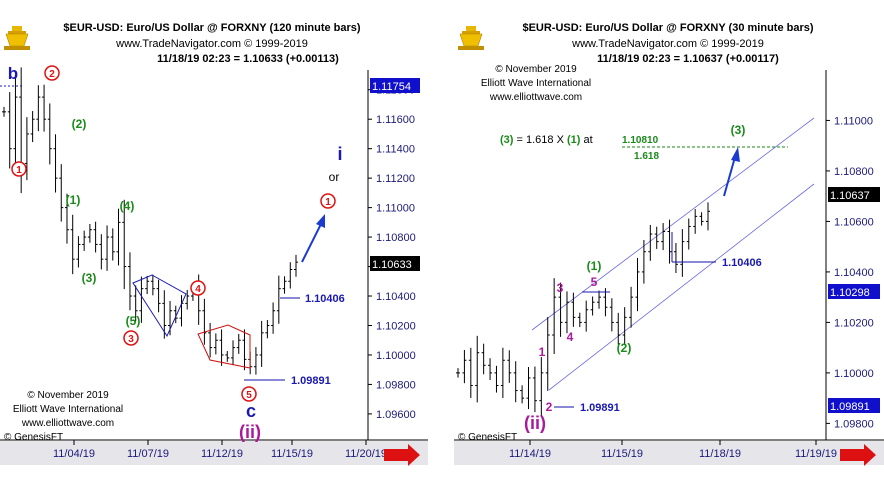  I want to click on circle-label-2: 2, so click(52, 73).